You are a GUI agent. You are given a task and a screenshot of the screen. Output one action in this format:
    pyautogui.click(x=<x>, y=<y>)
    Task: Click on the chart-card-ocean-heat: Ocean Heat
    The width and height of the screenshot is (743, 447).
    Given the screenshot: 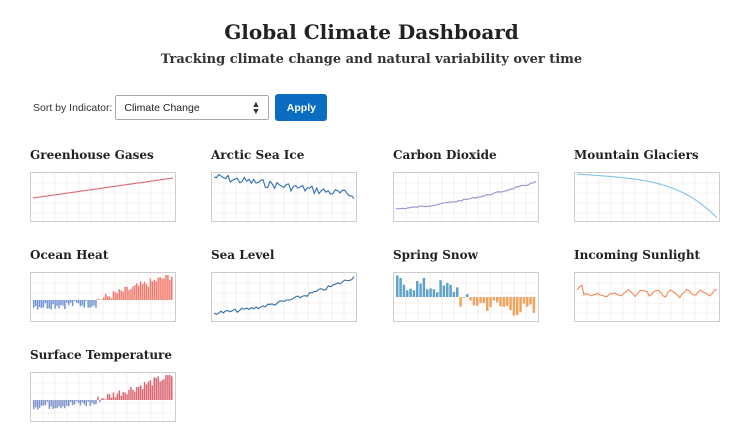 What is the action you would take?
    pyautogui.click(x=103, y=285)
    